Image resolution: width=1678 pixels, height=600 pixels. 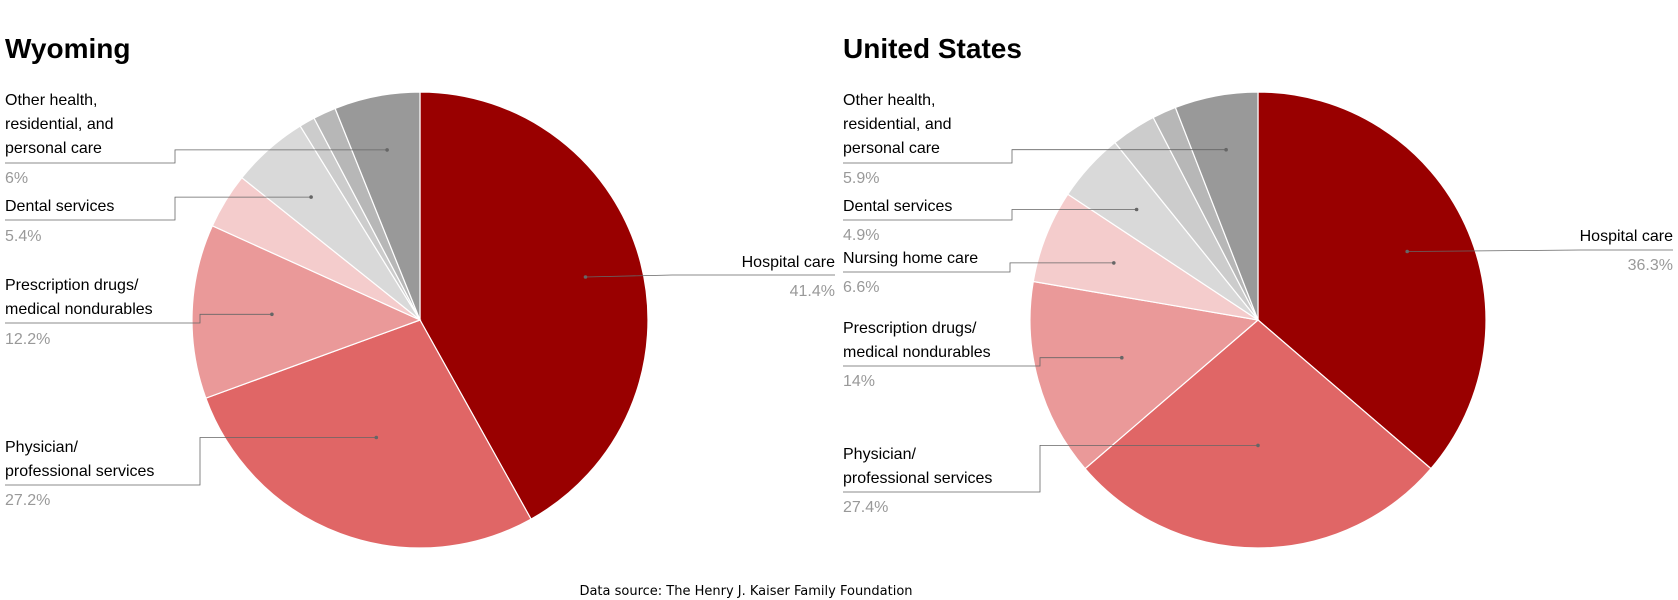 What do you see at coordinates (1136, 209) in the screenshot?
I see `leader-dot-us-dental-services` at bounding box center [1136, 209].